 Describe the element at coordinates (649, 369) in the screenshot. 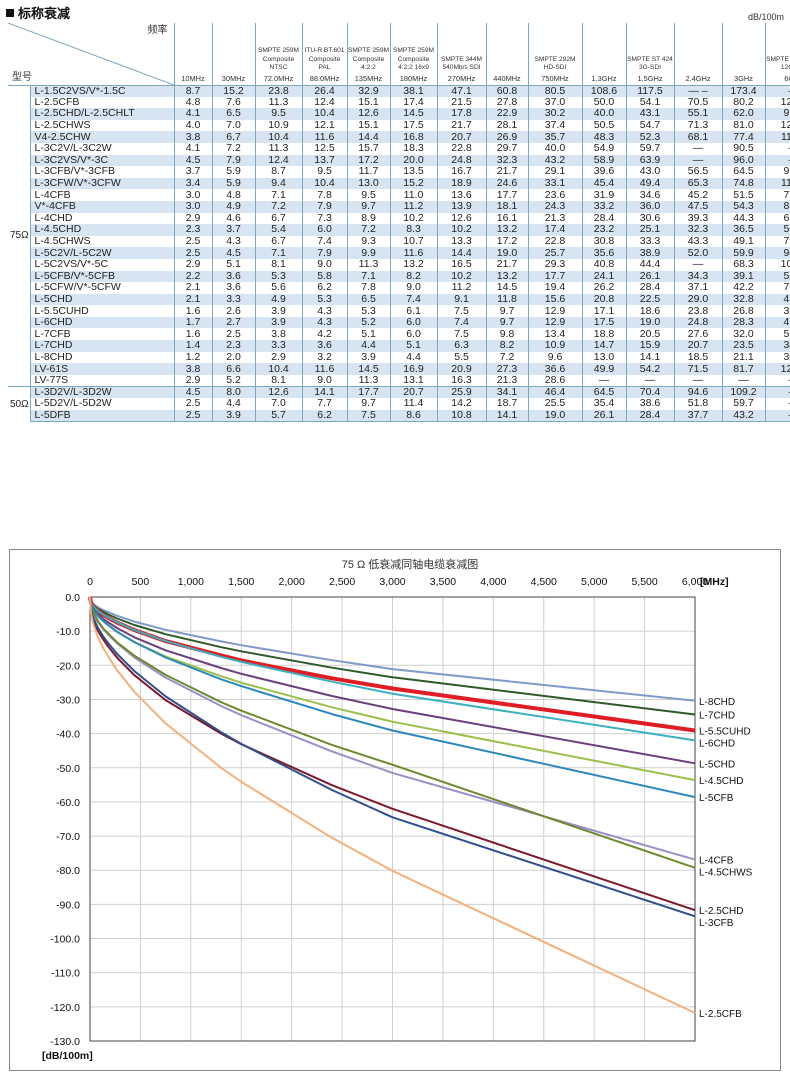

I see `value-cell: 54.2` at that location.